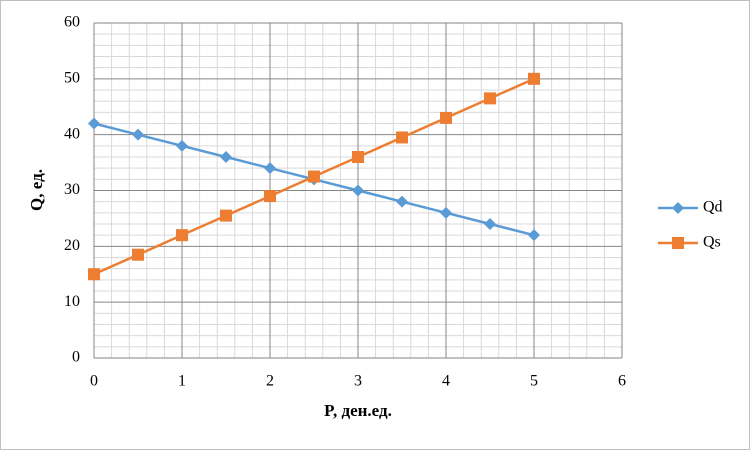 Image resolution: width=750 pixels, height=450 pixels. What do you see at coordinates (72, 22) in the screenshot?
I see `y-tick-label: 60` at bounding box center [72, 22].